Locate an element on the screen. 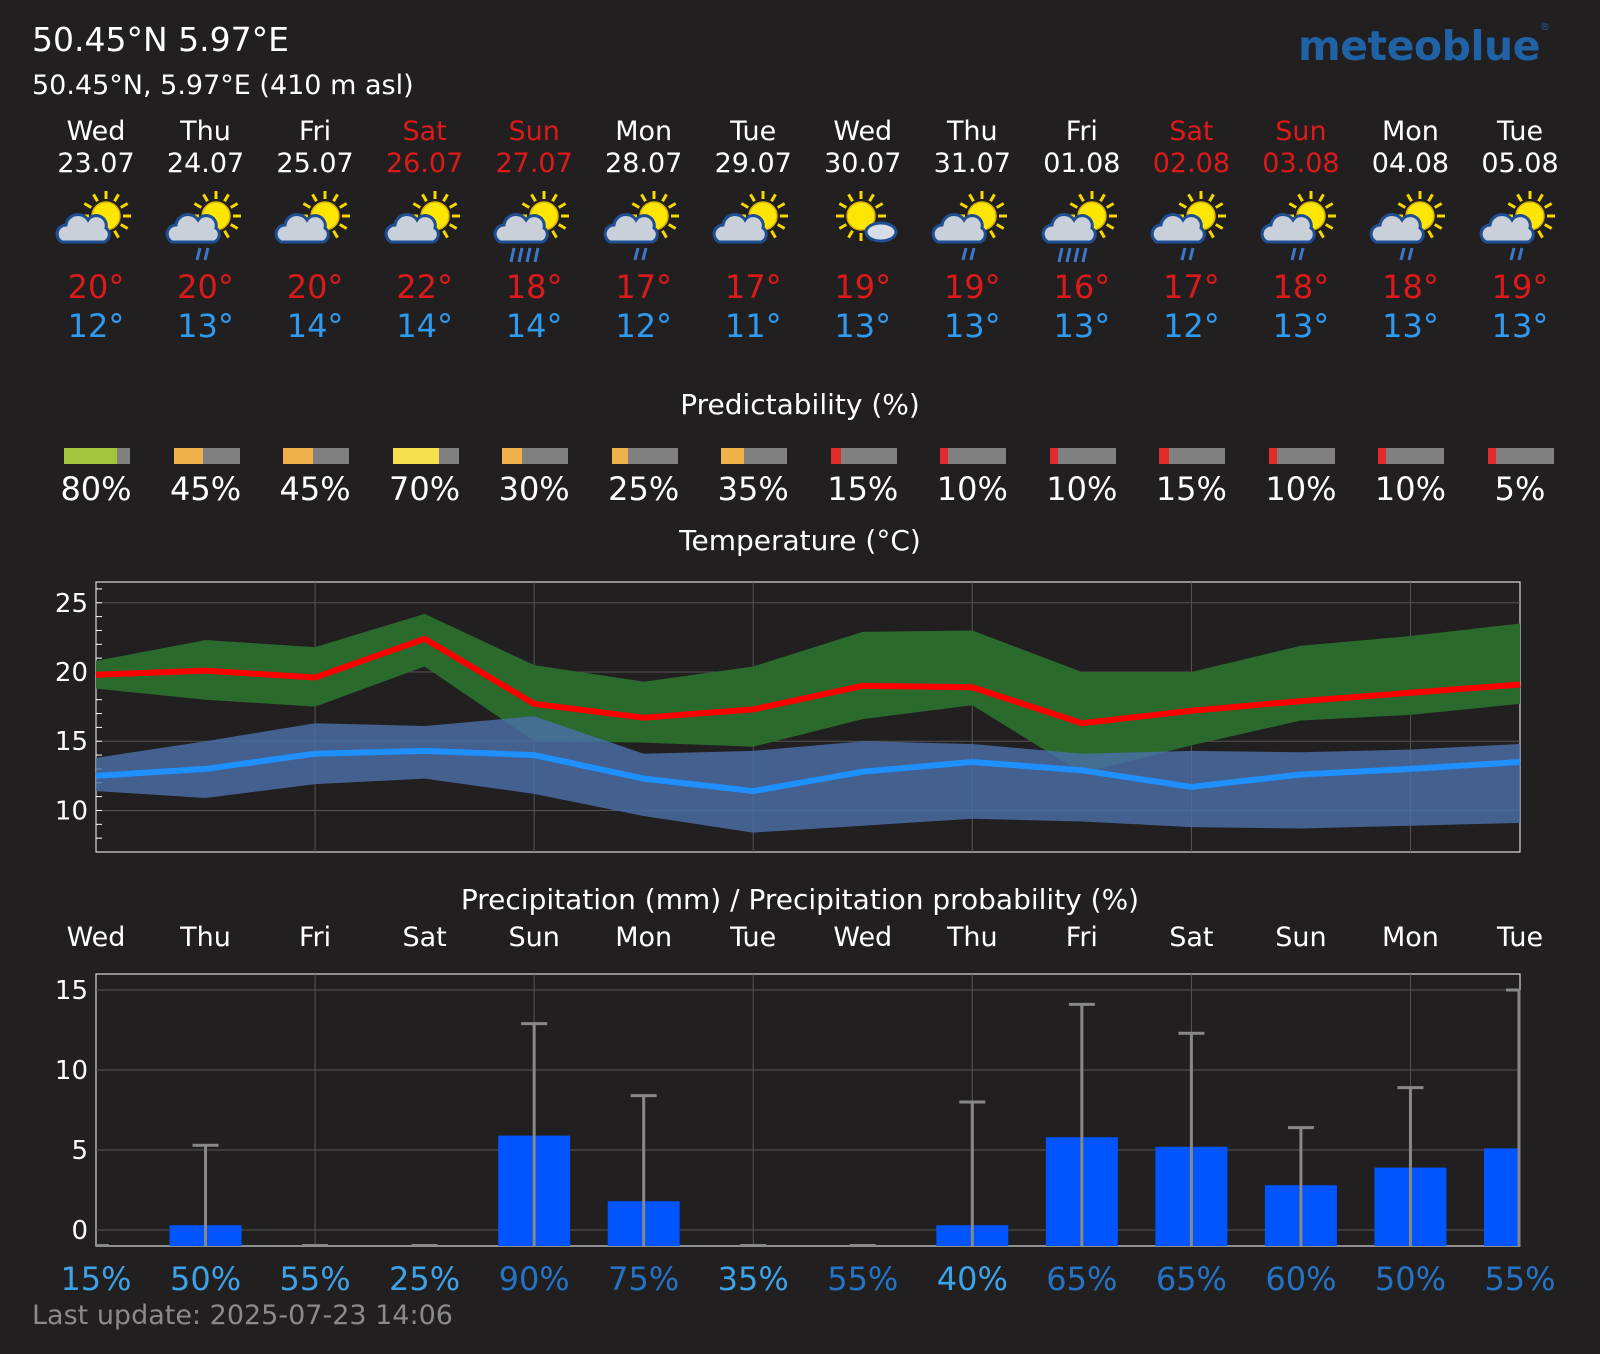 Image resolution: width=1600 pixels, height=1354 pixels. day-name: Sat is located at coordinates (1191, 131).